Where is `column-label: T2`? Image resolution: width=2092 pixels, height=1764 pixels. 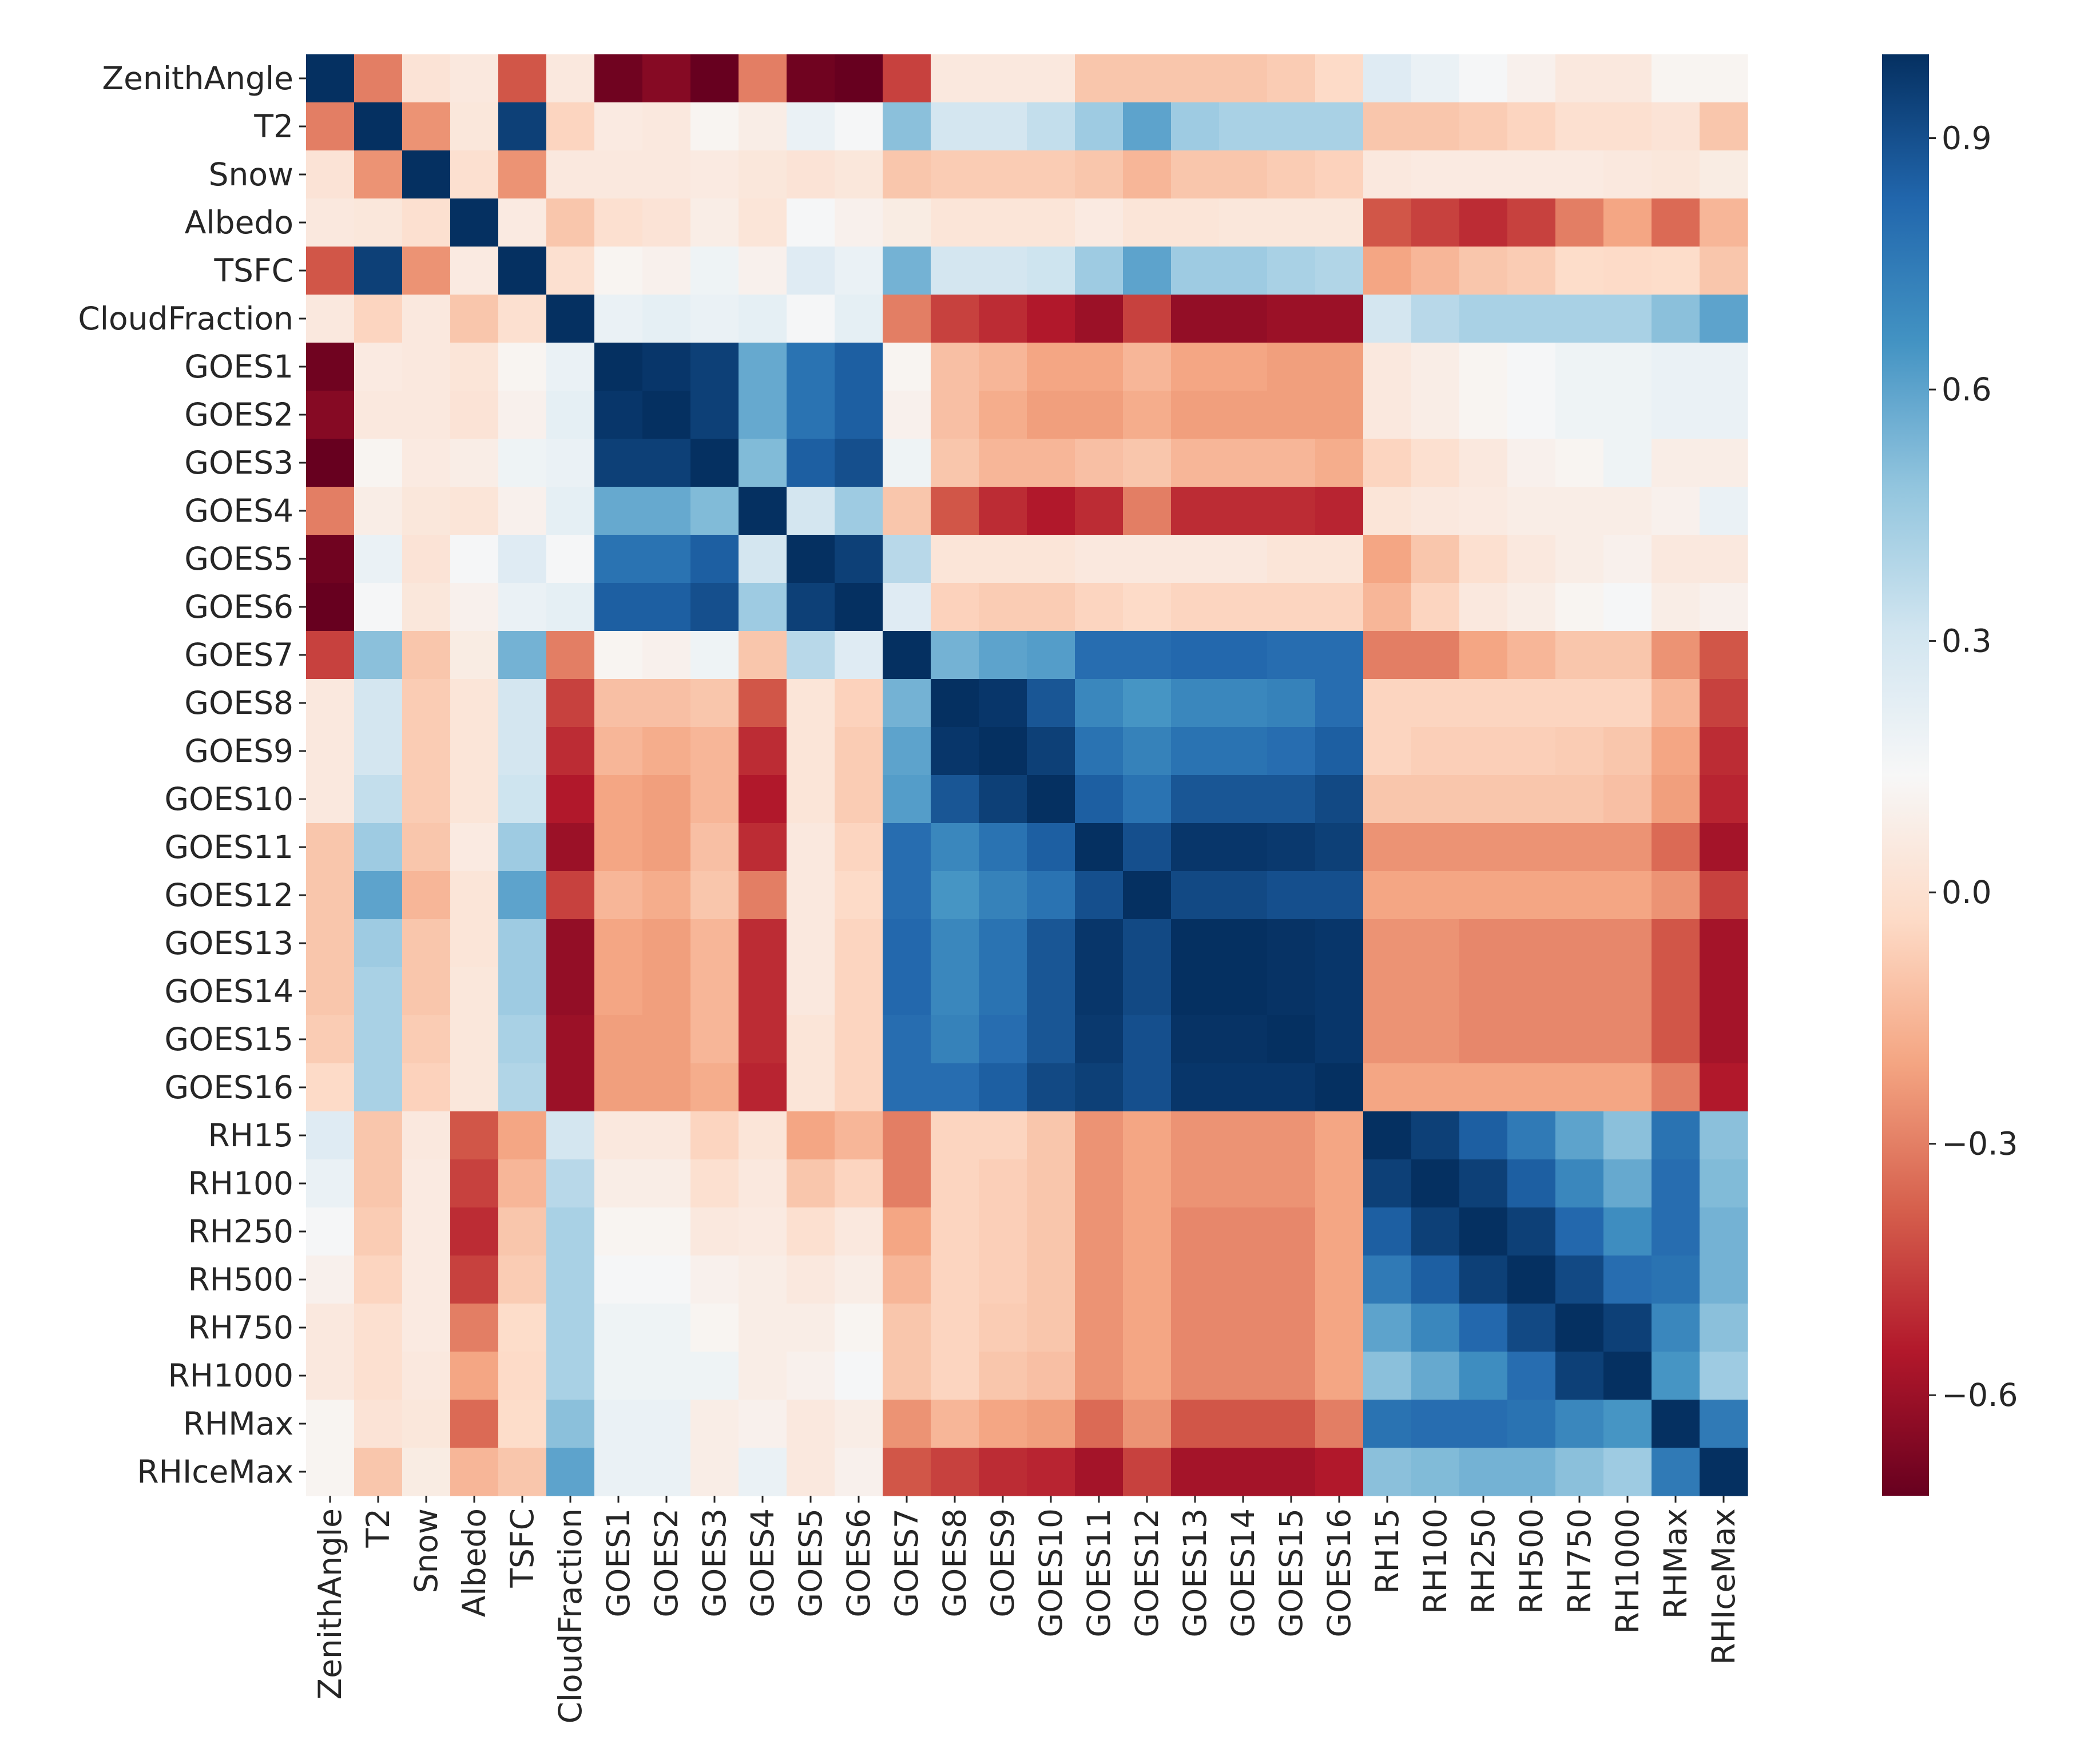 column-label: T2 is located at coordinates (378, 1528).